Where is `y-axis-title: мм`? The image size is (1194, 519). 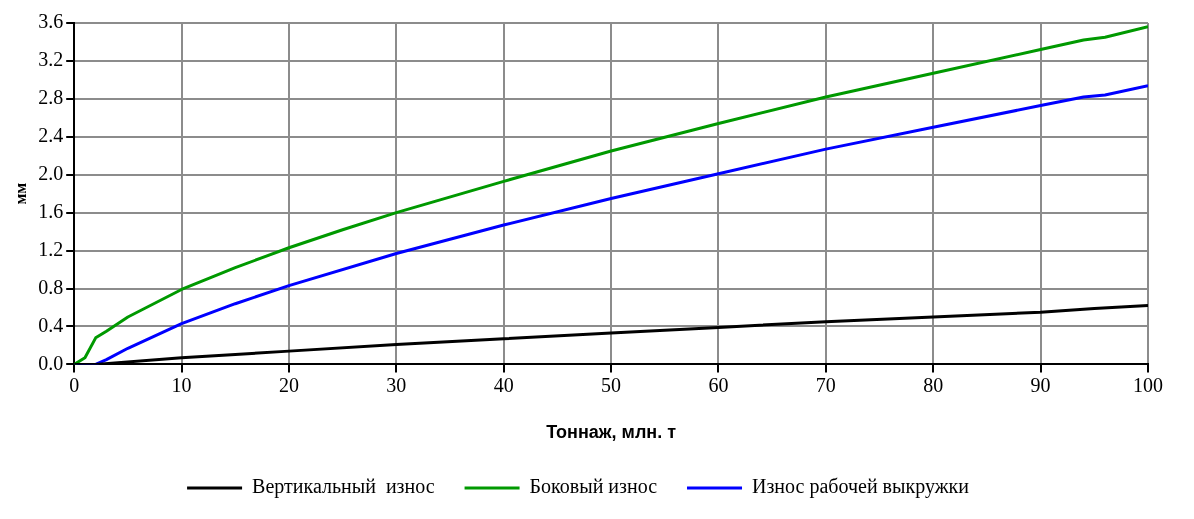
y-axis-title: мм is located at coordinates (20, 193).